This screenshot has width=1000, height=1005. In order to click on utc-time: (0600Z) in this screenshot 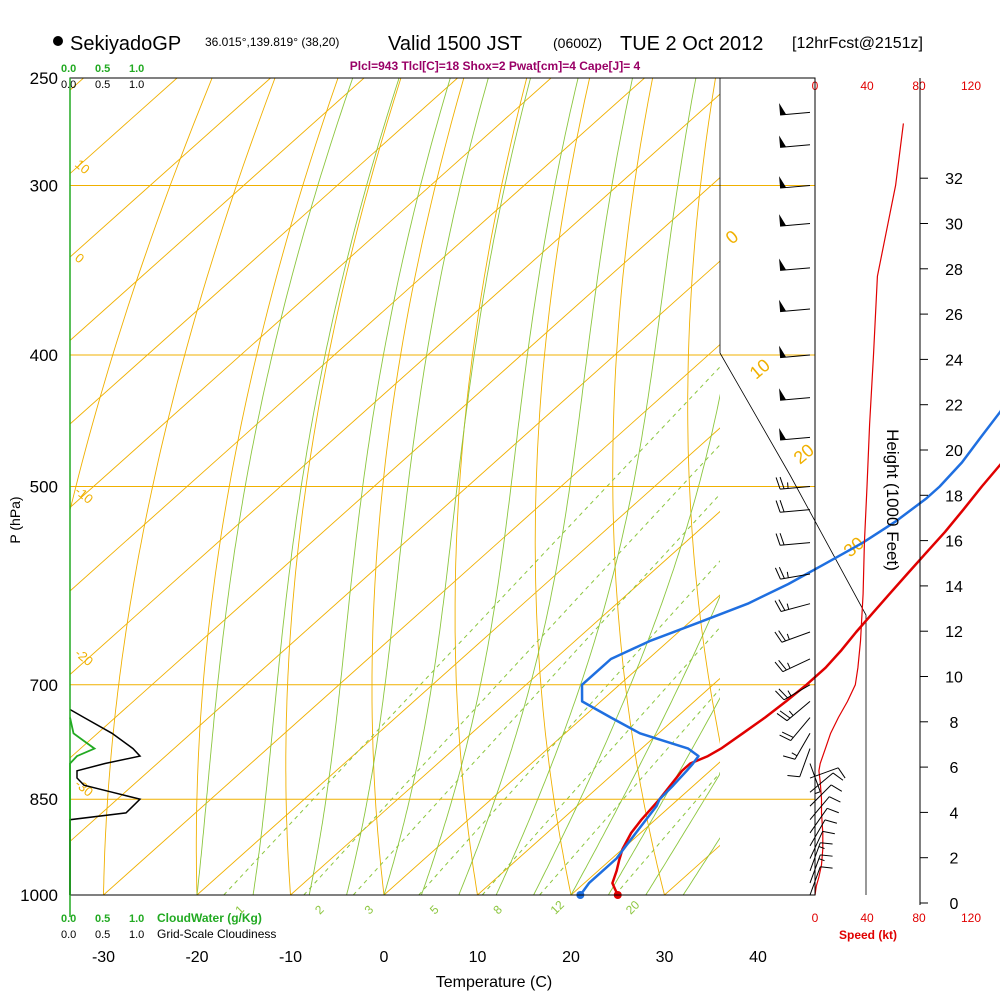, I will do `click(577, 43)`.